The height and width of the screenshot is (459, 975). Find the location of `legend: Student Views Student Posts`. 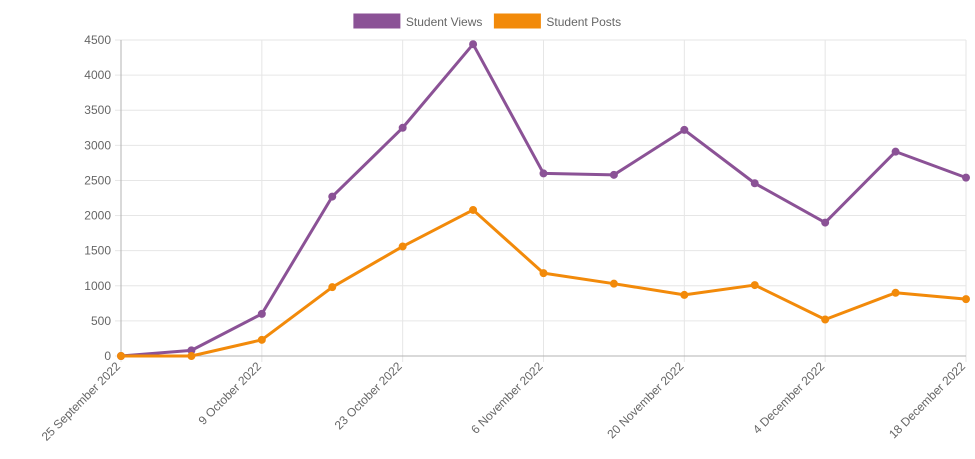

legend: Student Views Student Posts is located at coordinates (487, 21).